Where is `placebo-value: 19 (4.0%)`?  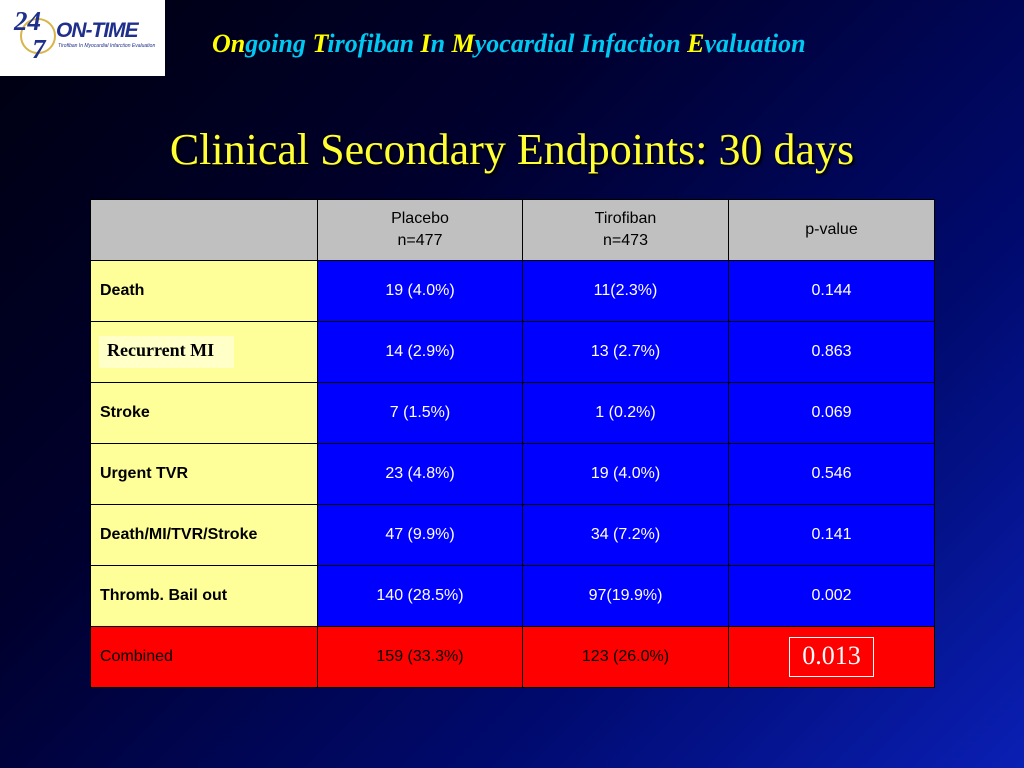
placebo-value: 19 (4.0%) is located at coordinates (420, 291).